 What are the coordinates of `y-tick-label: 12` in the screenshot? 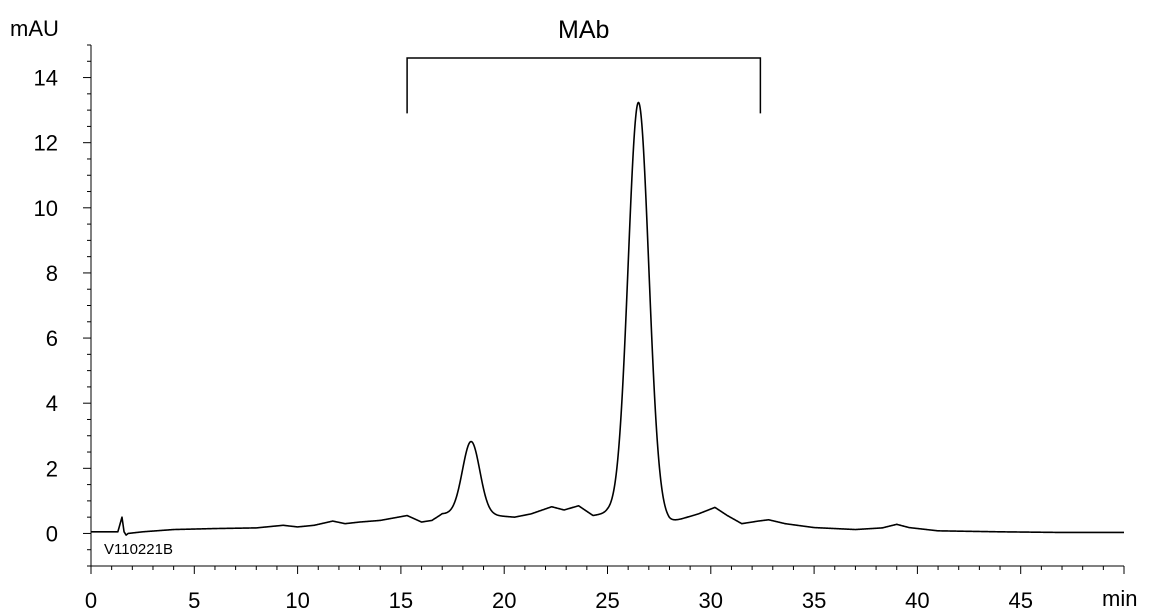 It's located at (46, 143).